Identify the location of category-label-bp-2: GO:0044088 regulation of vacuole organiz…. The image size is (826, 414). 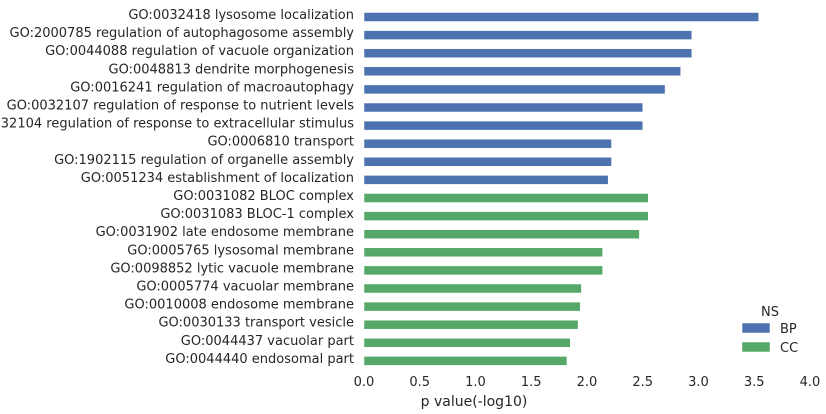
(199, 51).